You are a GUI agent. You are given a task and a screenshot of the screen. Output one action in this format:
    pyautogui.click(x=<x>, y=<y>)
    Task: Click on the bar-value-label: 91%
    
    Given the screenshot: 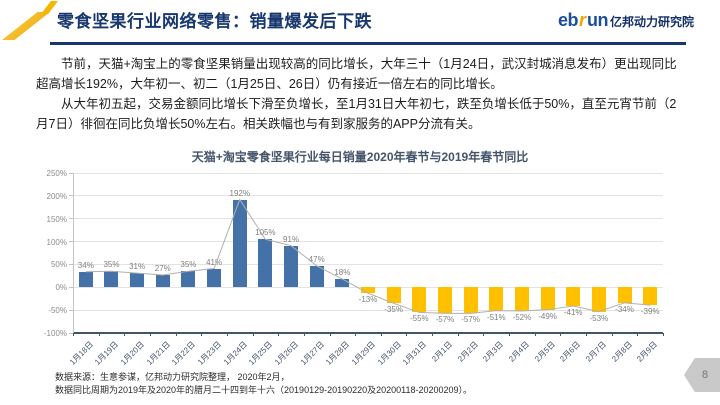 What is the action you would take?
    pyautogui.click(x=291, y=239)
    